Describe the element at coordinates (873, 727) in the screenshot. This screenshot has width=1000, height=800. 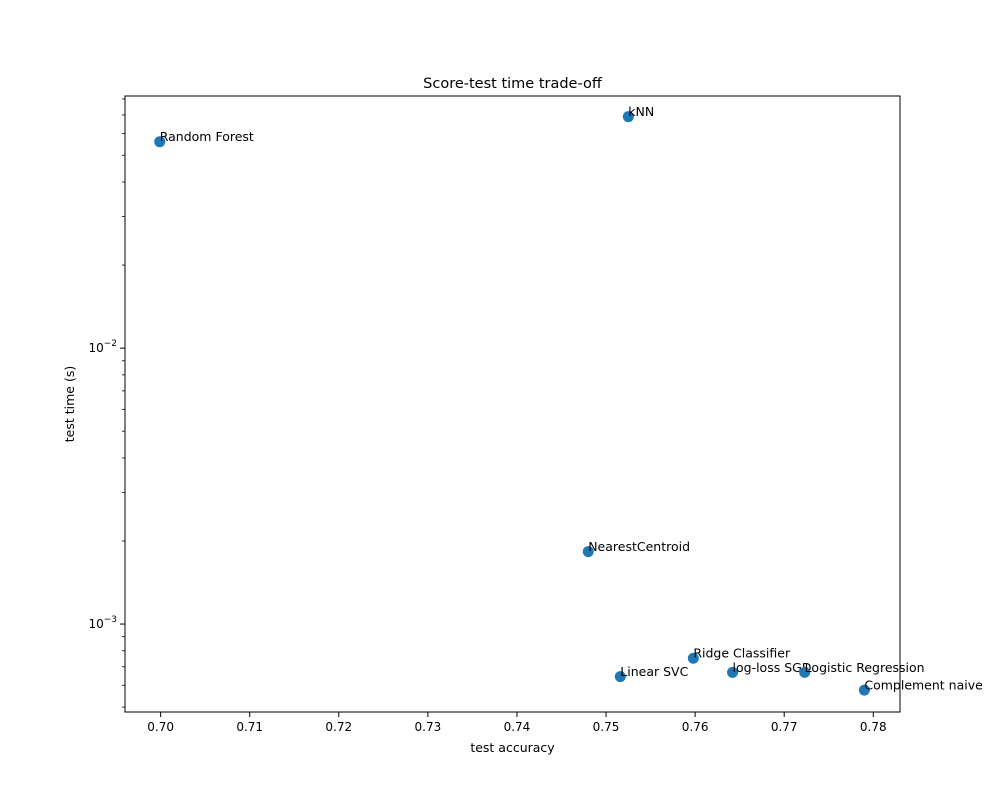
I see `x-tick-label: 0.78` at that location.